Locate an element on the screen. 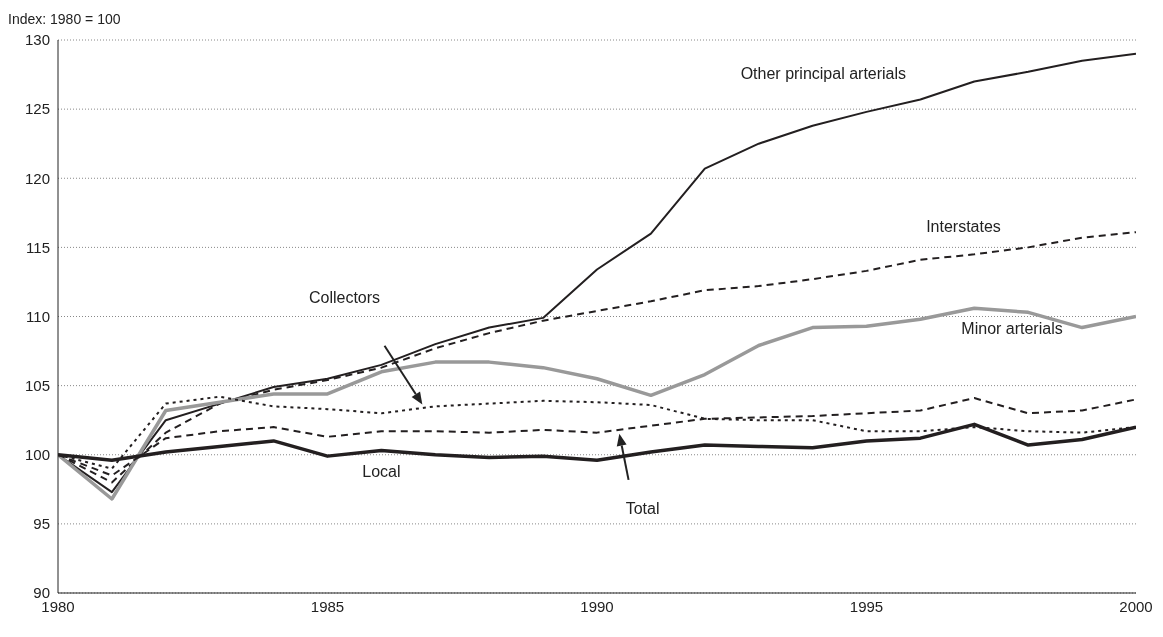  y-tick-label: 130 is located at coordinates (37, 40).